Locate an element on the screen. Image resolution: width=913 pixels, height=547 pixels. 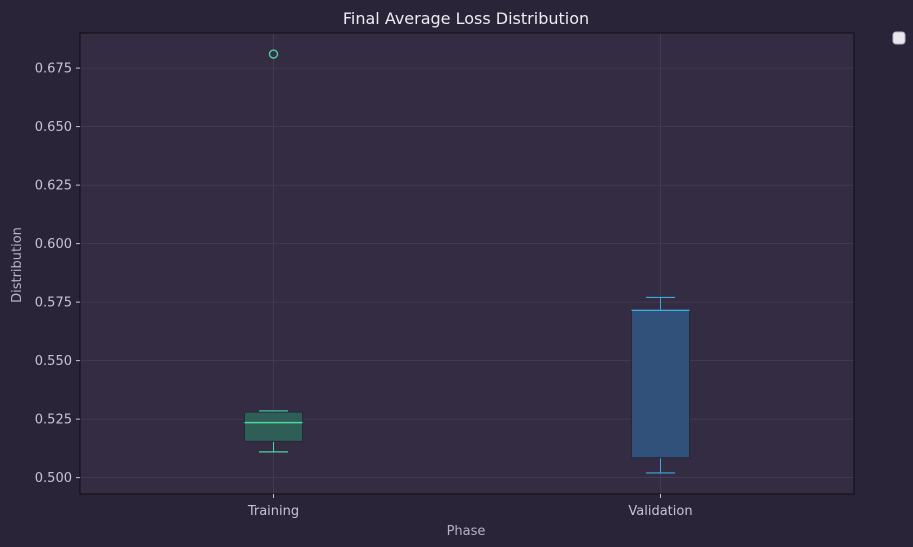
box-validation is located at coordinates (660, 385).